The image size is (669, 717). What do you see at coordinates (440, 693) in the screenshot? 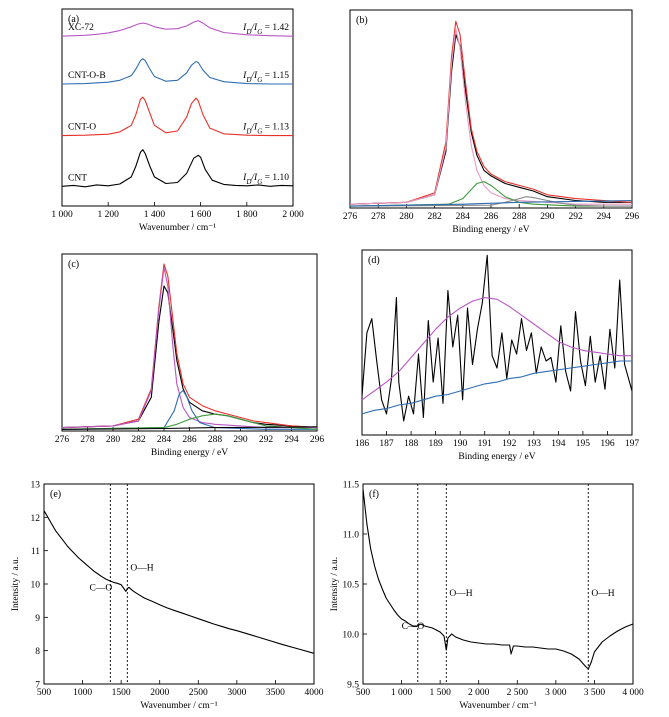
I see `x-tick-label: 1 500` at bounding box center [440, 693].